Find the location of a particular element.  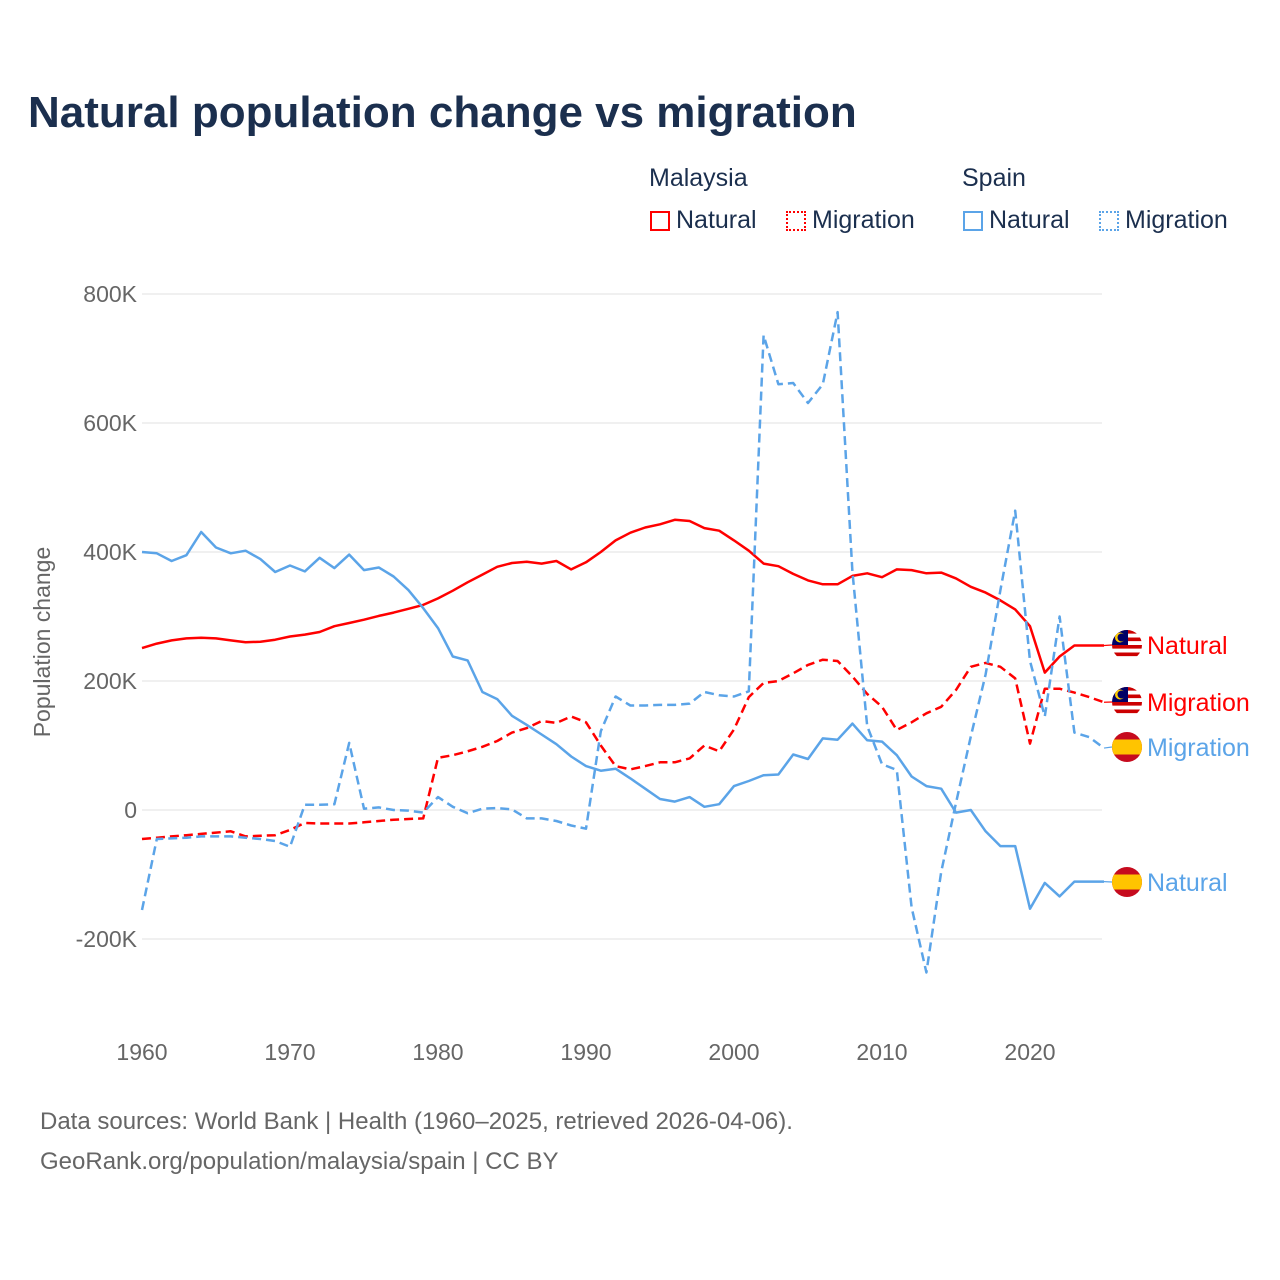

legend-group-malaysia: Malaysia is located at coordinates (698, 178).